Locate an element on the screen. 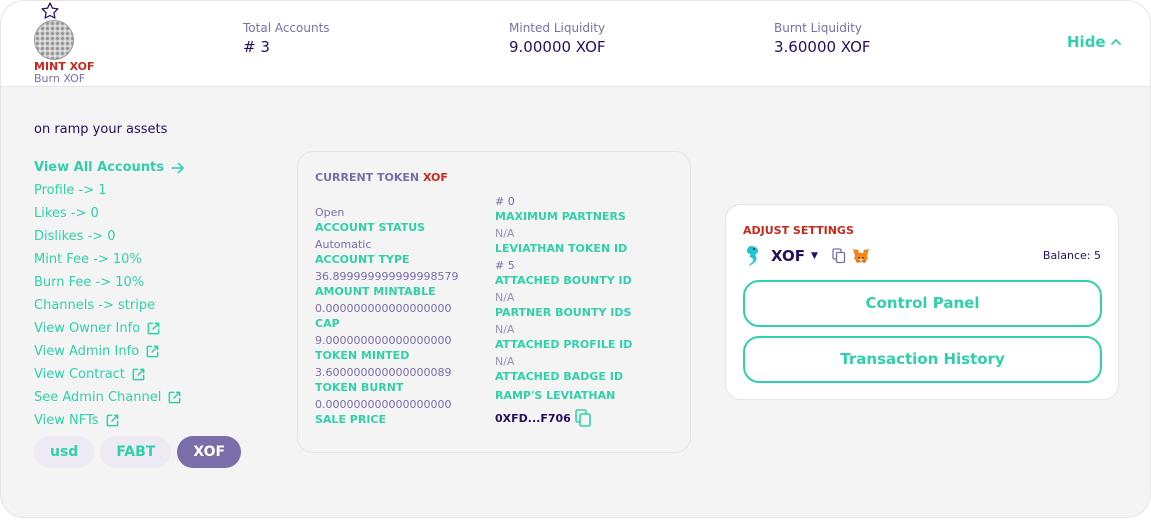  stat-minted-liquidity: Minted Liquidity 9.00000 XOF is located at coordinates (557, 39).